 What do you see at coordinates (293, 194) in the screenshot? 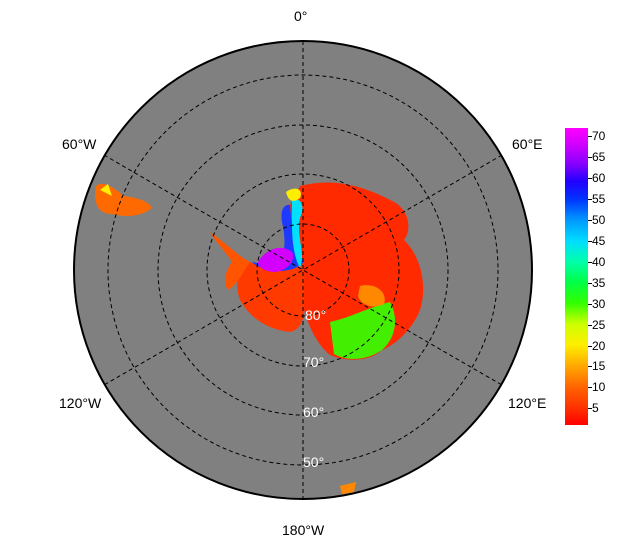
I see `yellow-fringe` at bounding box center [293, 194].